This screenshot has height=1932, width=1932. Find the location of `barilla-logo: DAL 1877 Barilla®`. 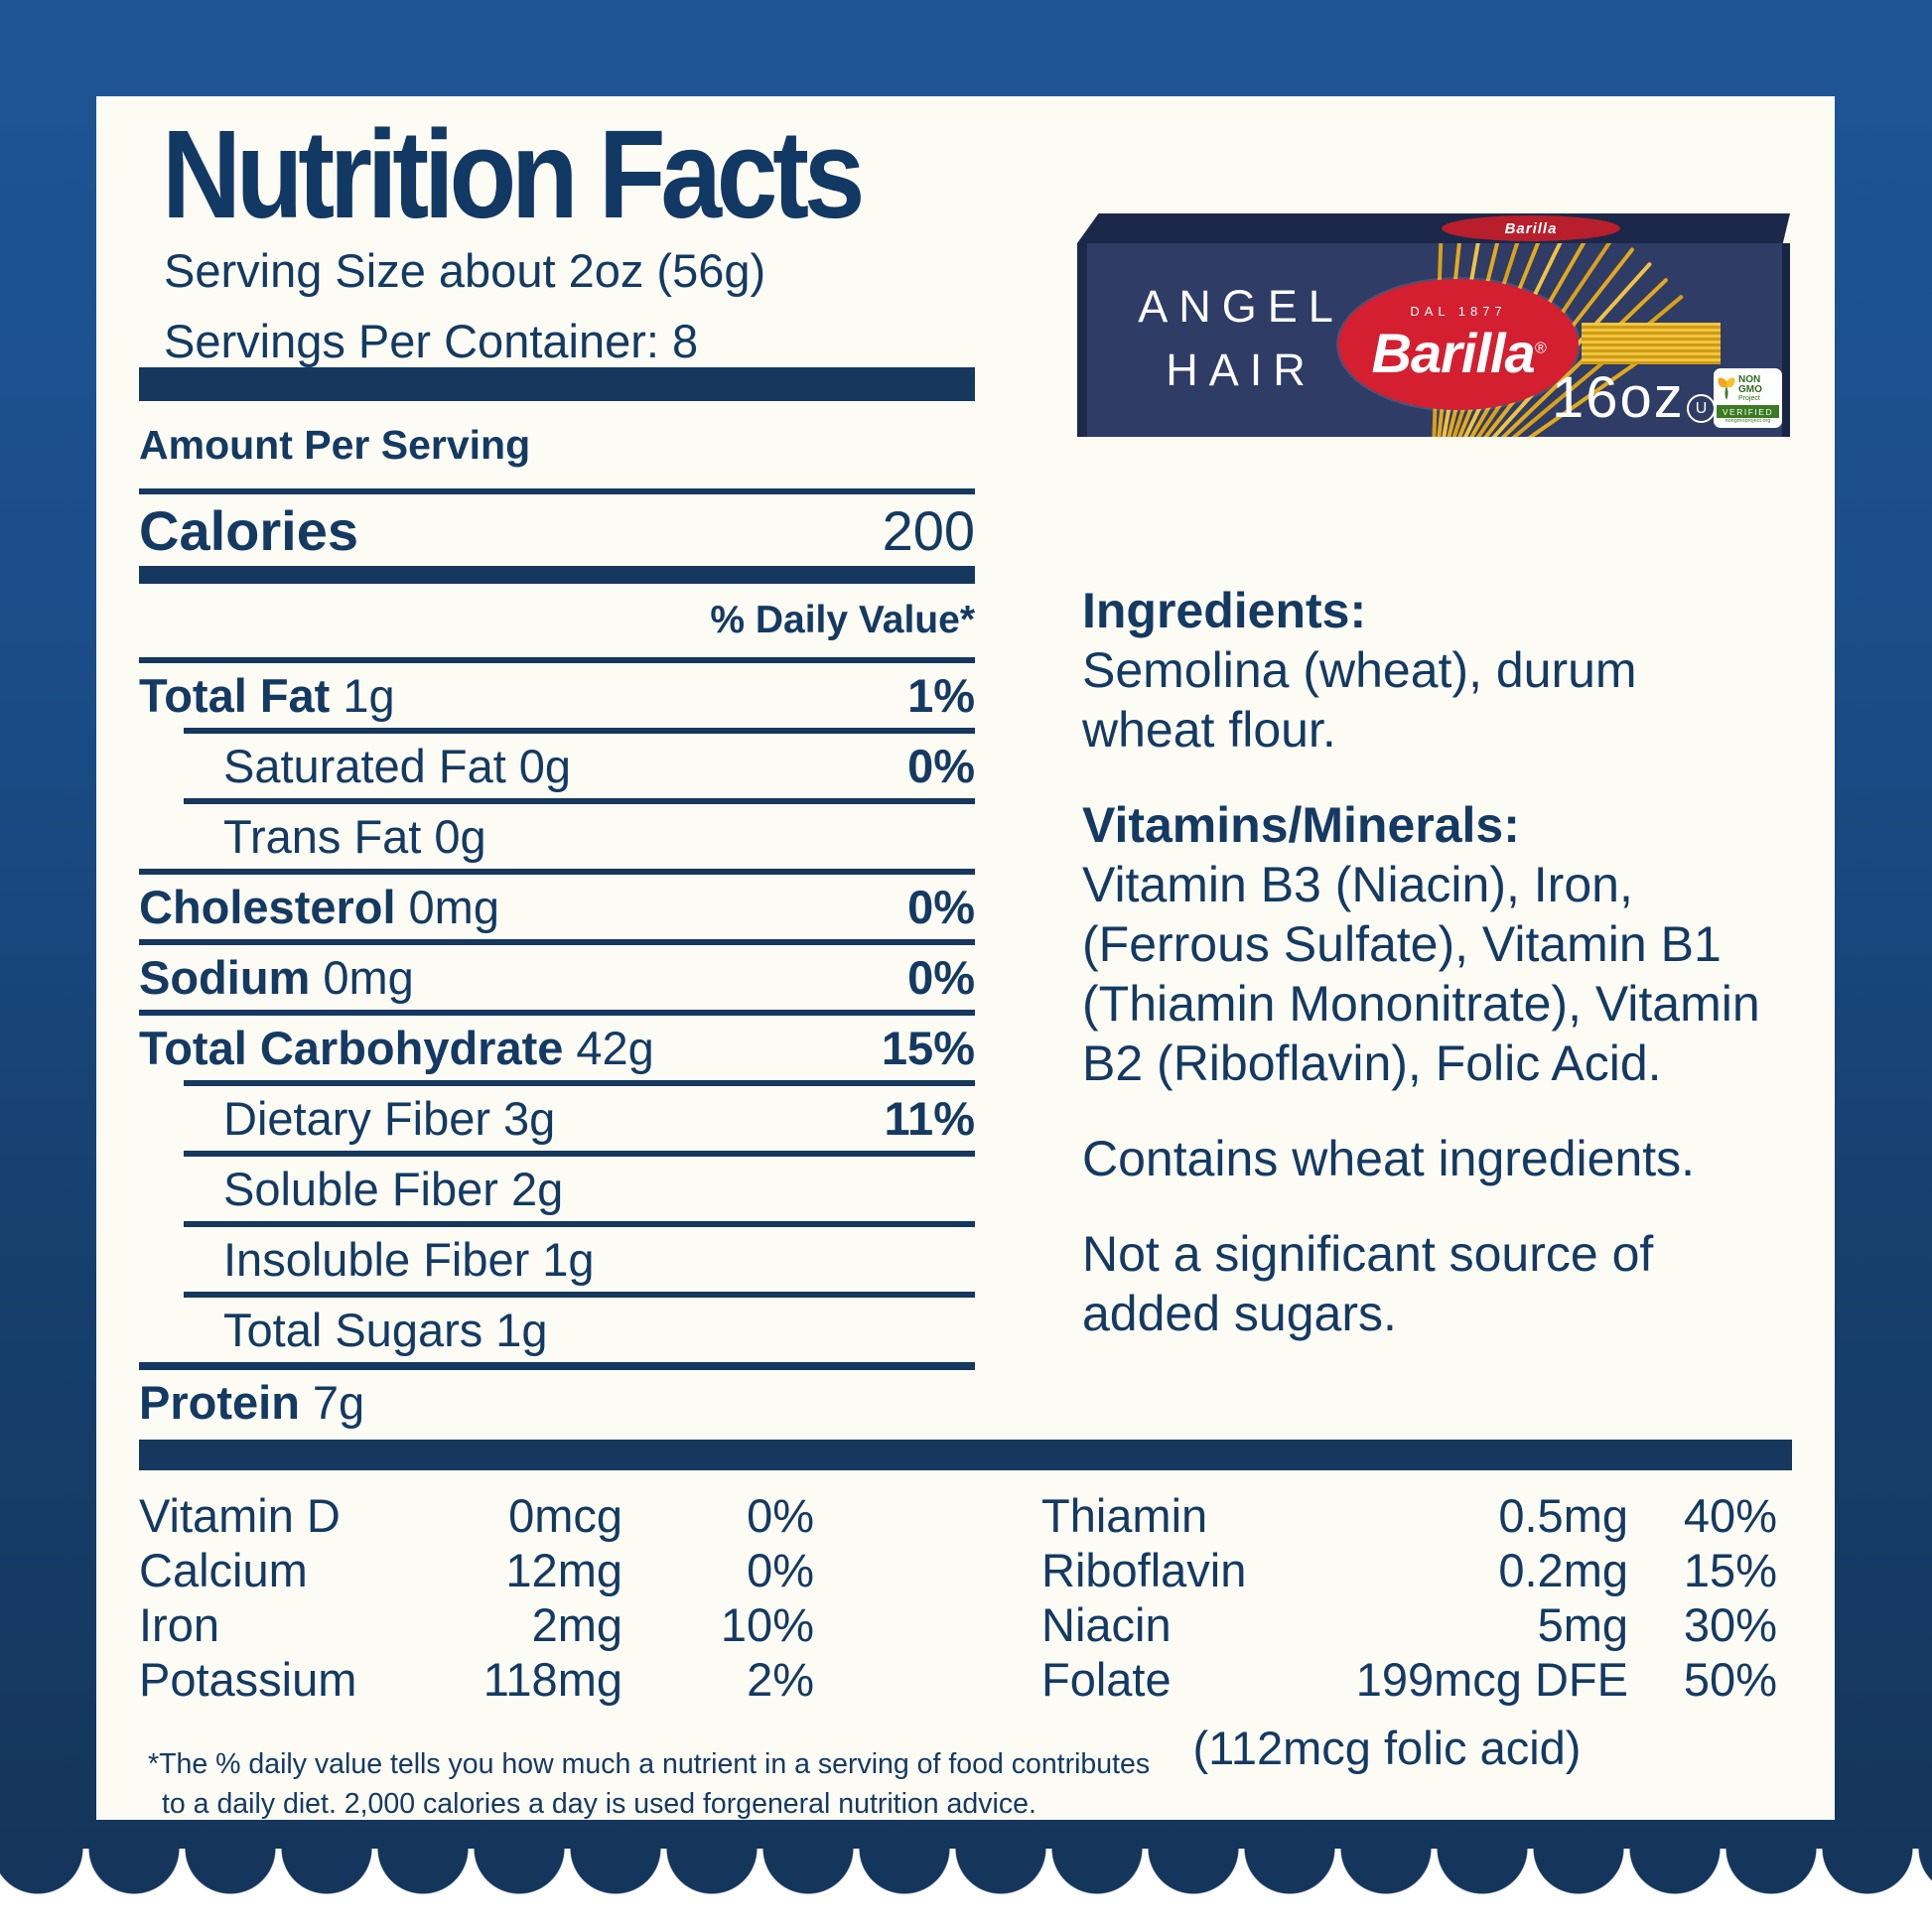

barilla-logo: DAL 1877 Barilla® is located at coordinates (1459, 344).